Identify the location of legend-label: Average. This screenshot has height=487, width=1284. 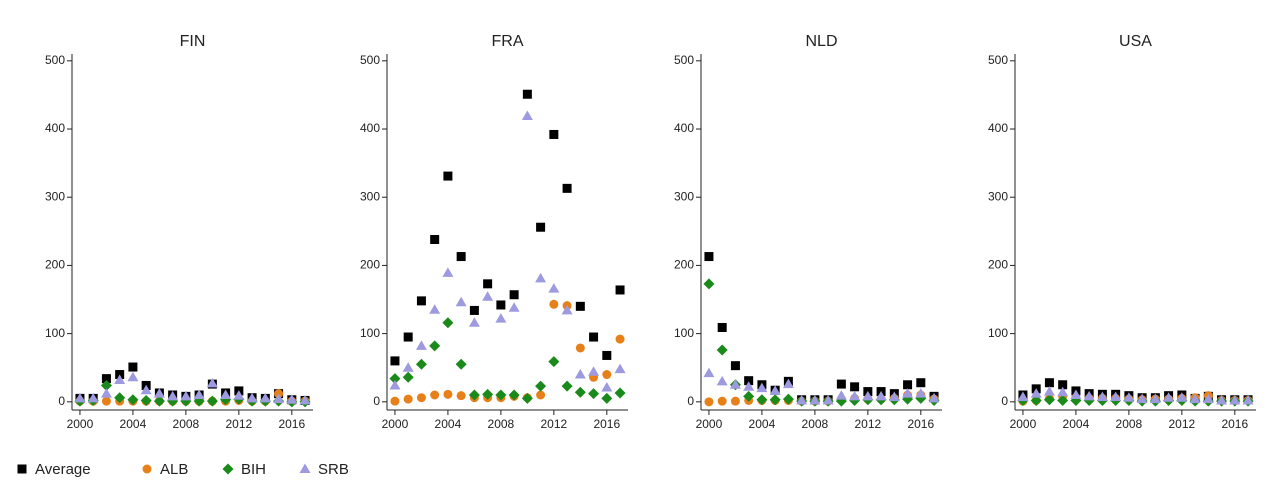
(63, 469).